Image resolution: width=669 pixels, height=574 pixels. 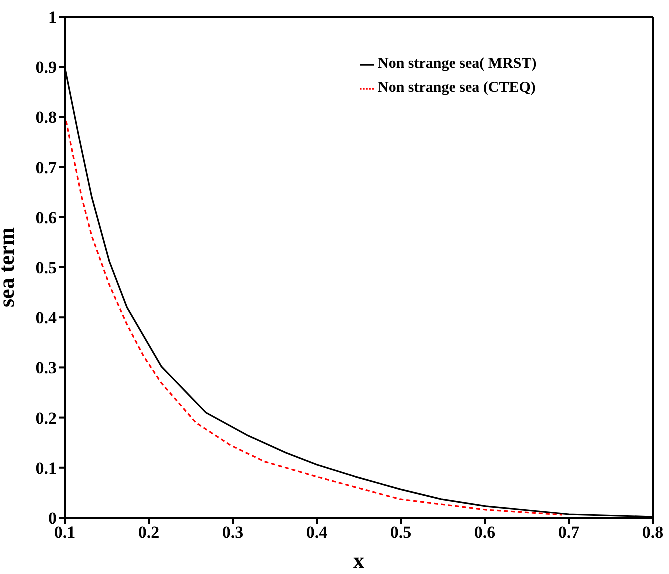 What do you see at coordinates (653, 532) in the screenshot?
I see `x-tick-label: 0.8` at bounding box center [653, 532].